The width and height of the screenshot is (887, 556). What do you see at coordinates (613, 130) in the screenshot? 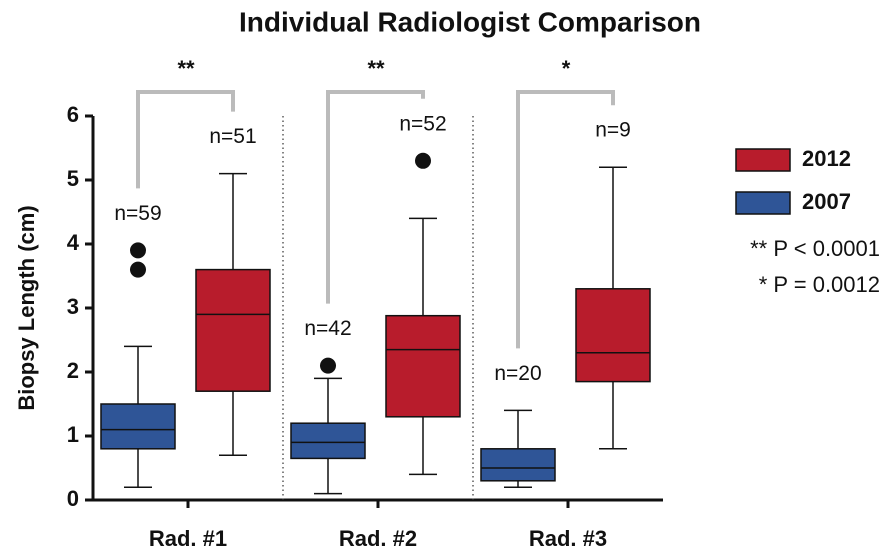
I see `n-label: n=9` at bounding box center [613, 130].